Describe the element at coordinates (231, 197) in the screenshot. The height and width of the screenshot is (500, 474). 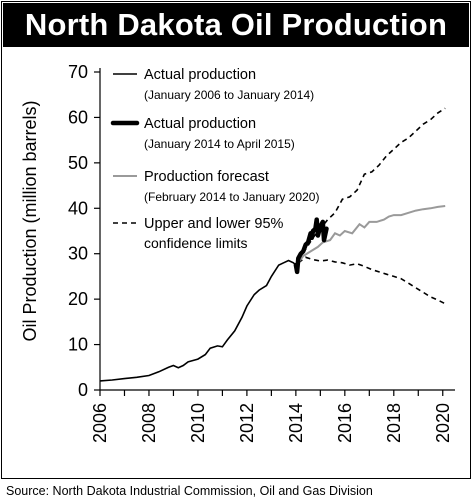
I see `legend-sublabel: (February 2014 to January 2020)` at that location.